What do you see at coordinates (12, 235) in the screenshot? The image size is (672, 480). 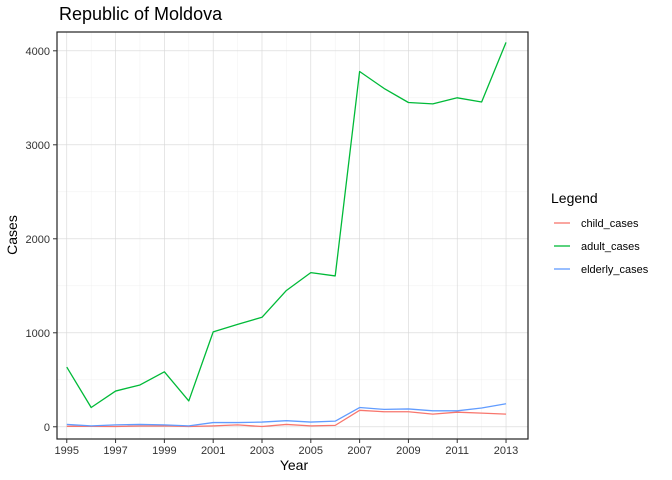 I see `y-axis-title: Cases` at bounding box center [12, 235].